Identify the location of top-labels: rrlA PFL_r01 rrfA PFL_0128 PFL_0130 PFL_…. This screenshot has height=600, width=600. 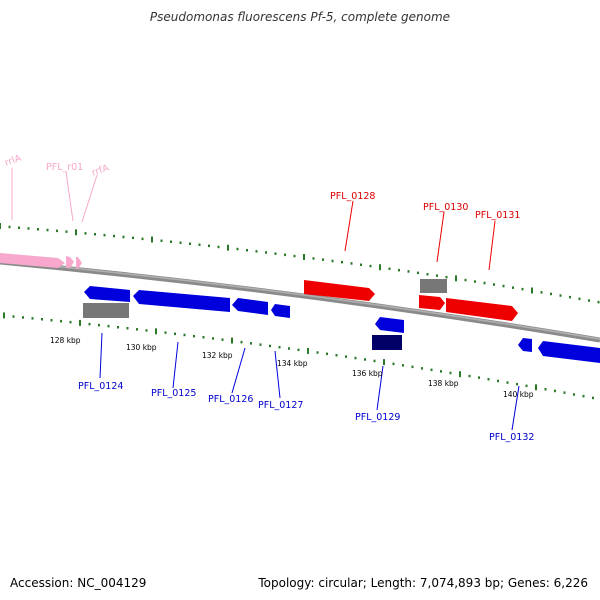
(261, 187).